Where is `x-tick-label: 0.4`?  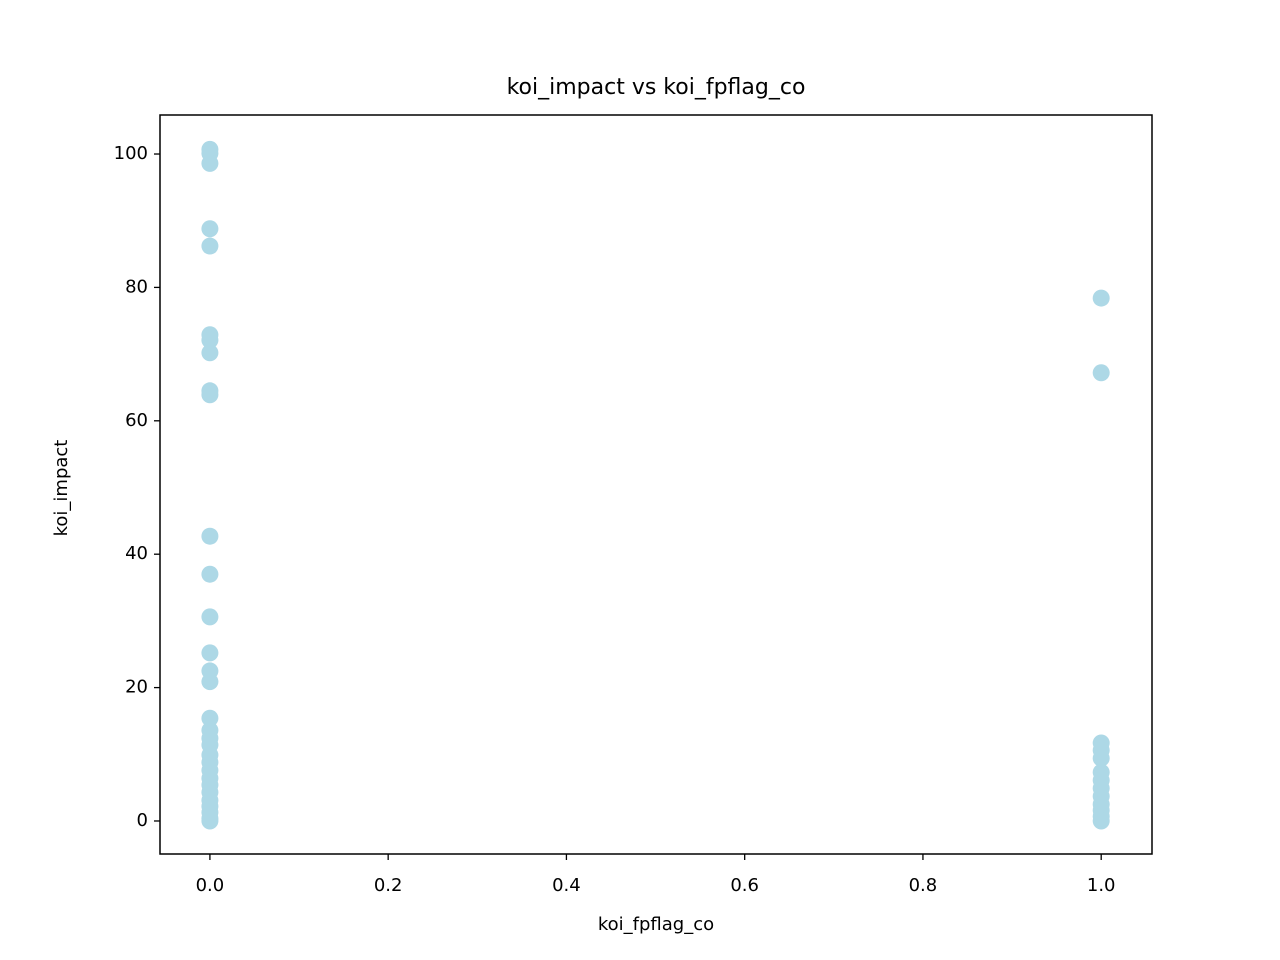 x-tick-label: 0.4 is located at coordinates (566, 885).